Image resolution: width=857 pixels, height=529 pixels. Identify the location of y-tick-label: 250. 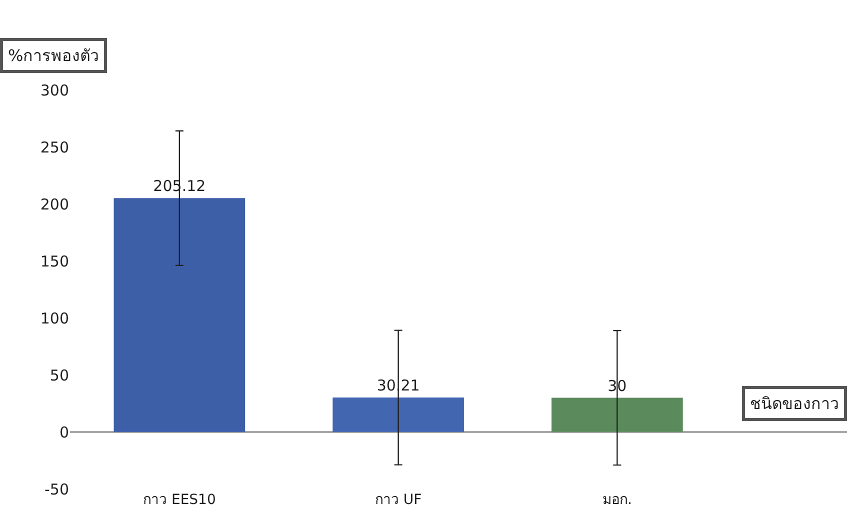
(54, 147).